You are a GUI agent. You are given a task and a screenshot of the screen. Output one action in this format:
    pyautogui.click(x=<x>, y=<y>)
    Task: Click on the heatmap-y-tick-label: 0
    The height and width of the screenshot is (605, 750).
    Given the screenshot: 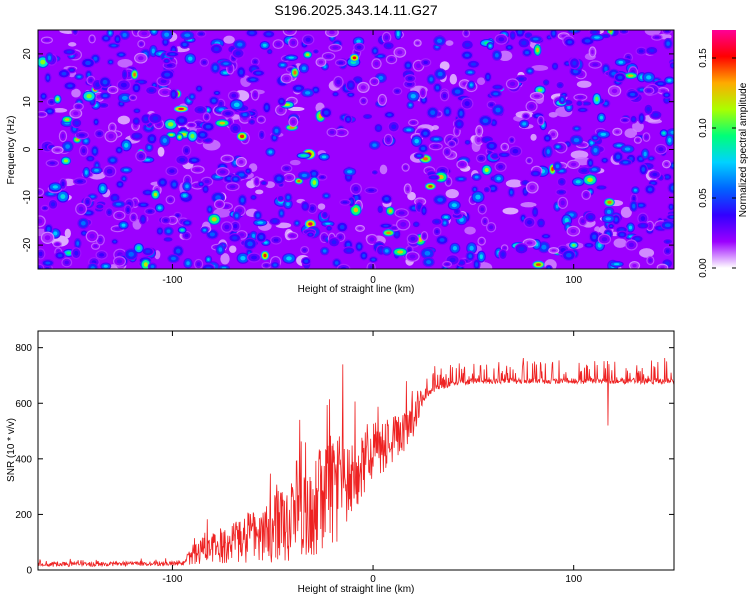 What is the action you would take?
    pyautogui.click(x=27, y=149)
    